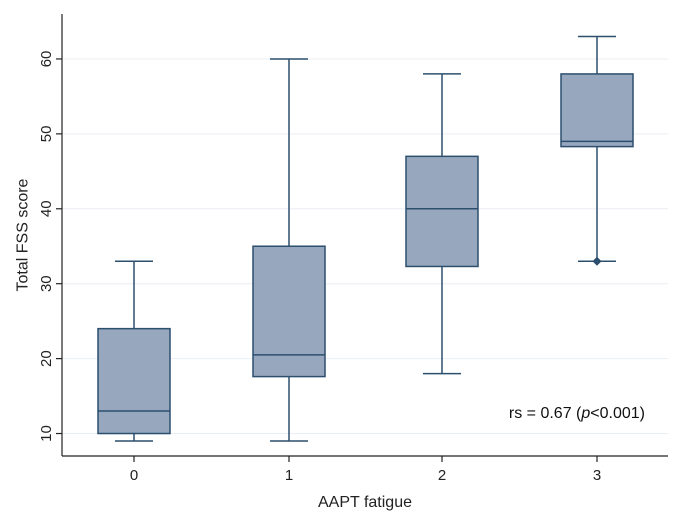  Describe the element at coordinates (46, 208) in the screenshot. I see `y-tick-label: 40` at that location.